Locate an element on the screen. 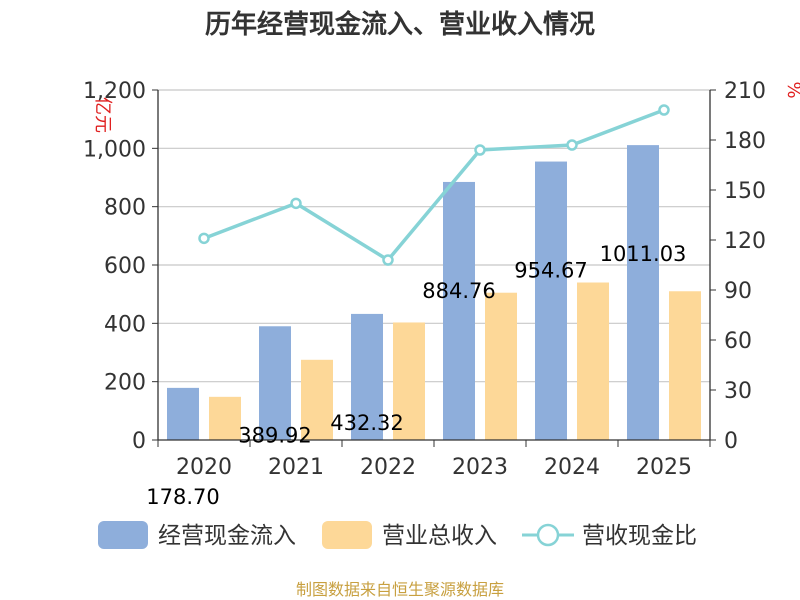 This screenshot has height=600, width=800. bar-value-label: 1011.03 is located at coordinates (643, 254).